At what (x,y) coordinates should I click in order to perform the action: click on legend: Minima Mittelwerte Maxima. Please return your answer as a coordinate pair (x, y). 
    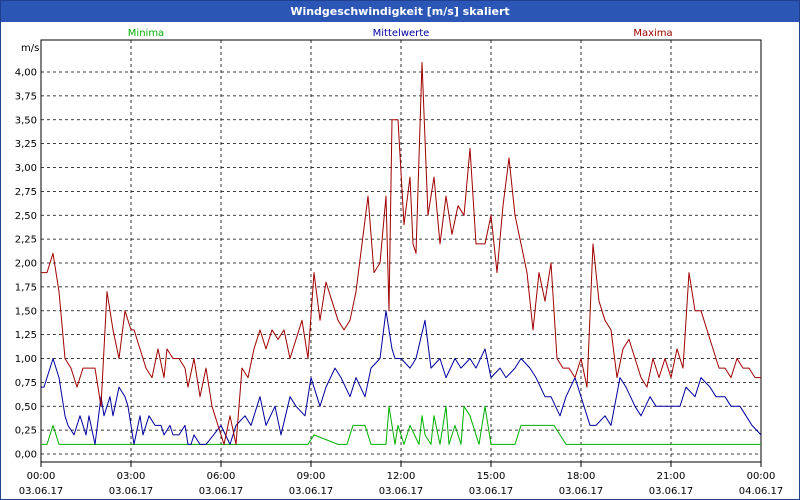
    Looking at the image, I should click on (400, 33).